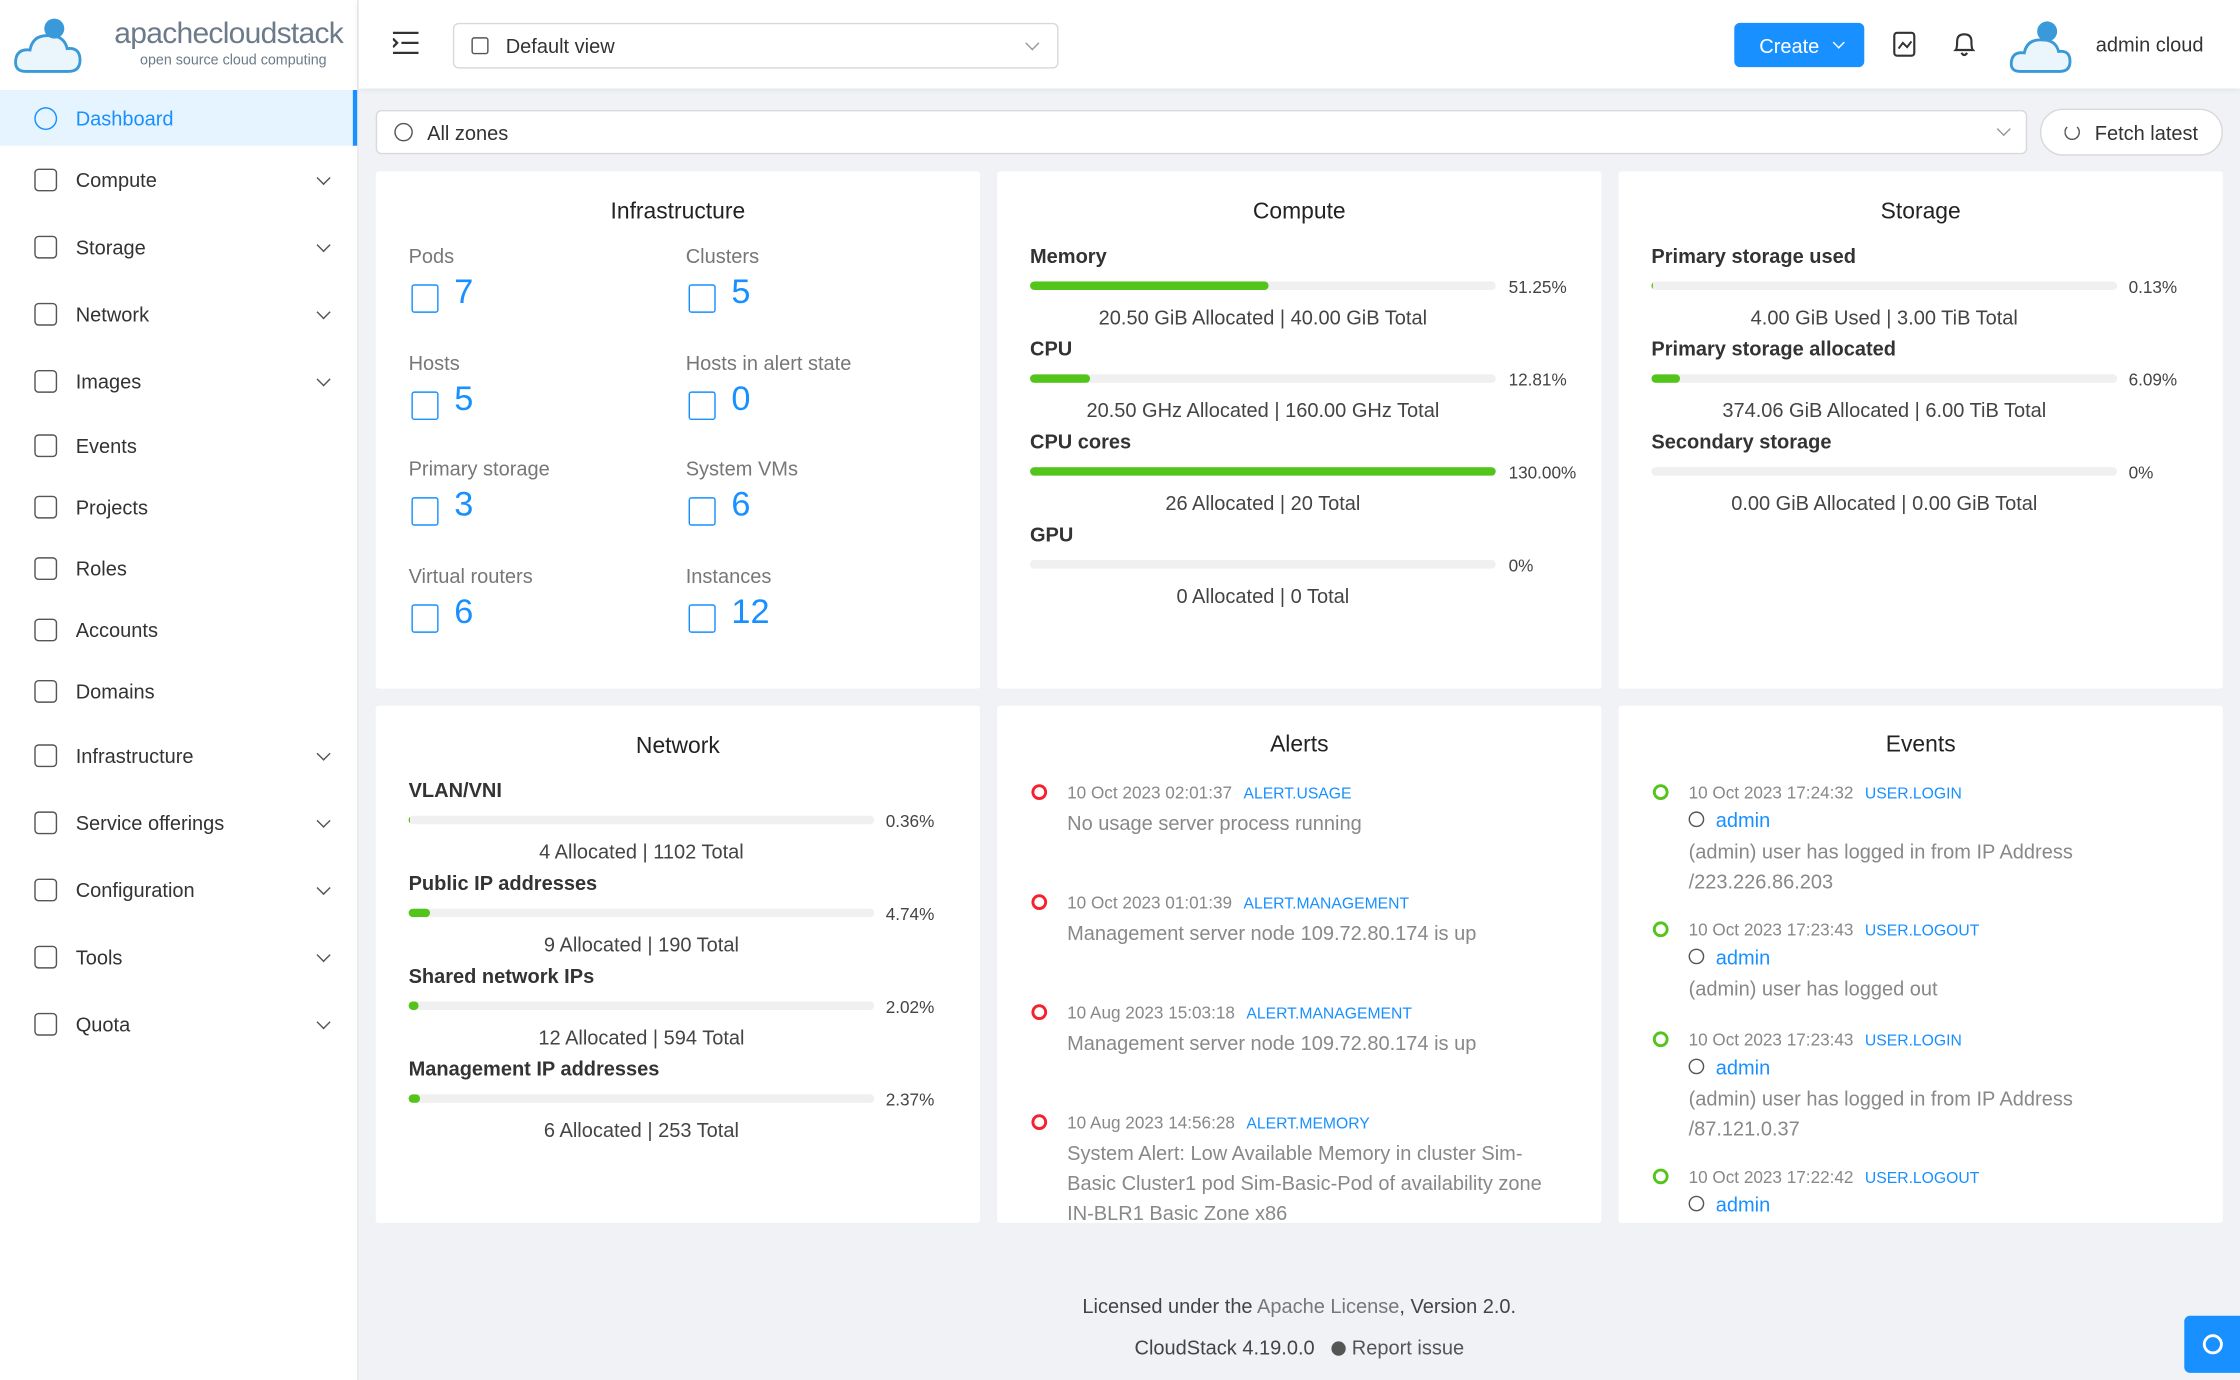  What do you see at coordinates (1771, 929) in the screenshot?
I see `item-date: 10 Oct 2023 17:23:43` at bounding box center [1771, 929].